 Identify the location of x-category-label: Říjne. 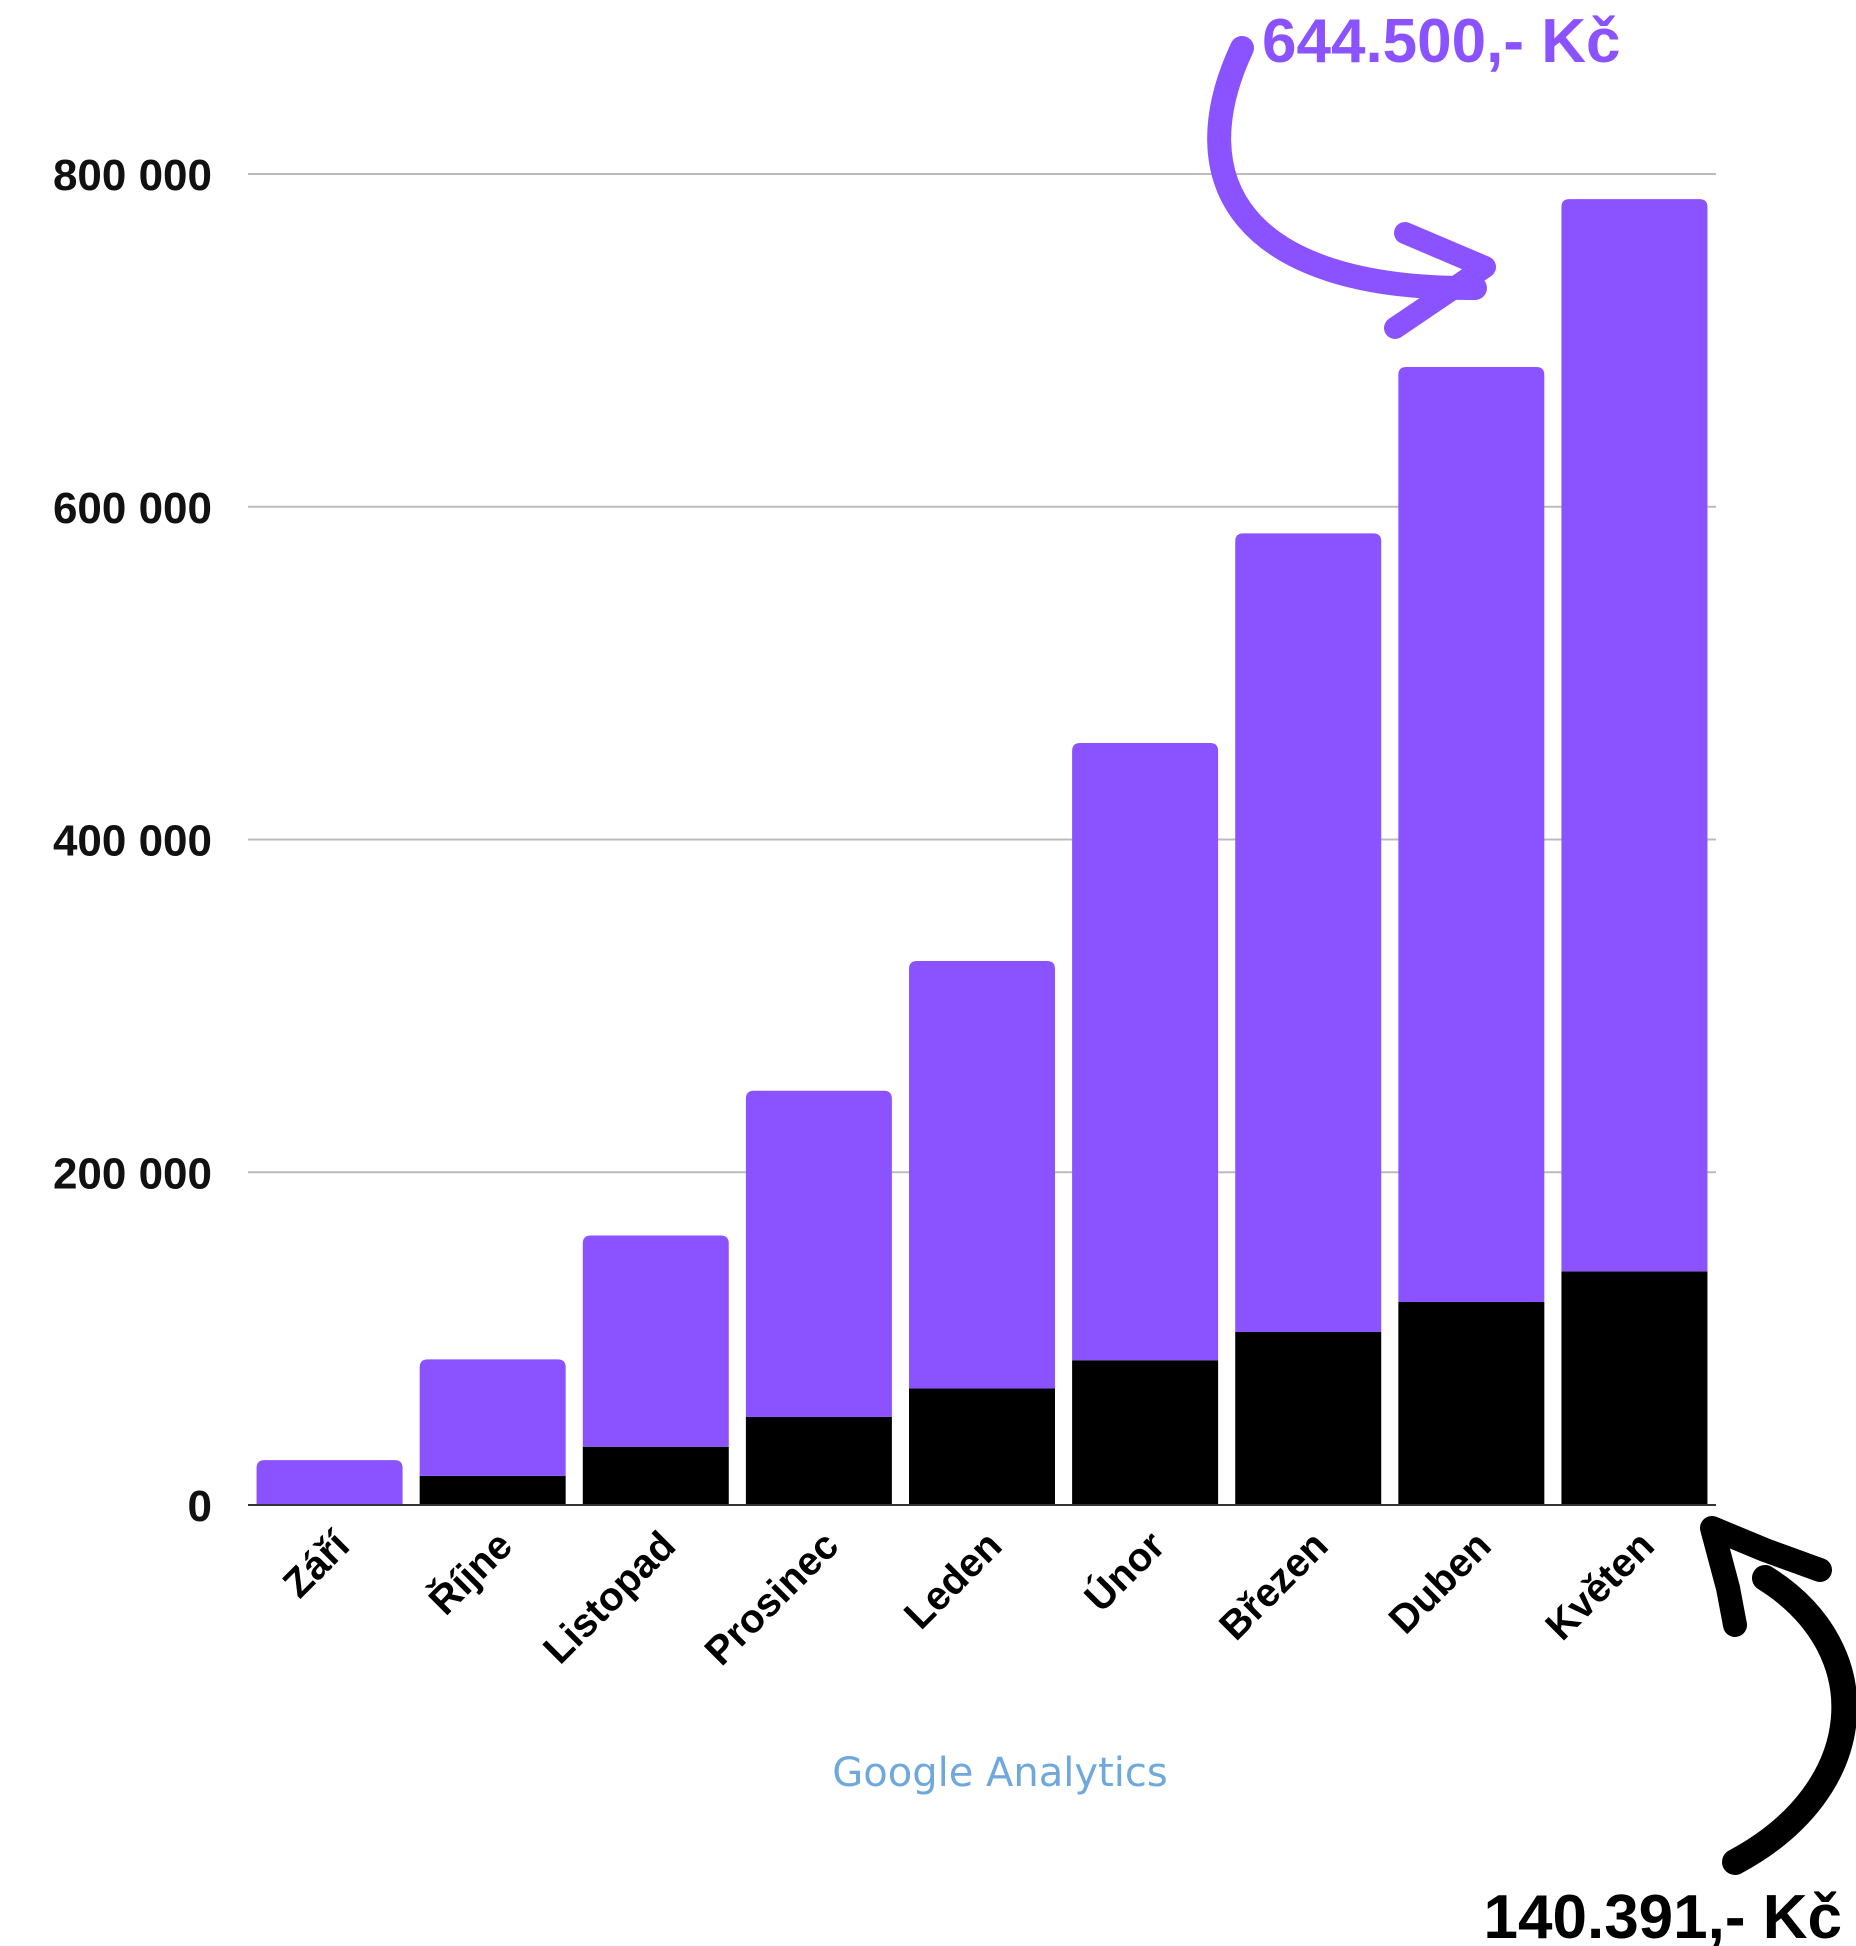
(470, 1573).